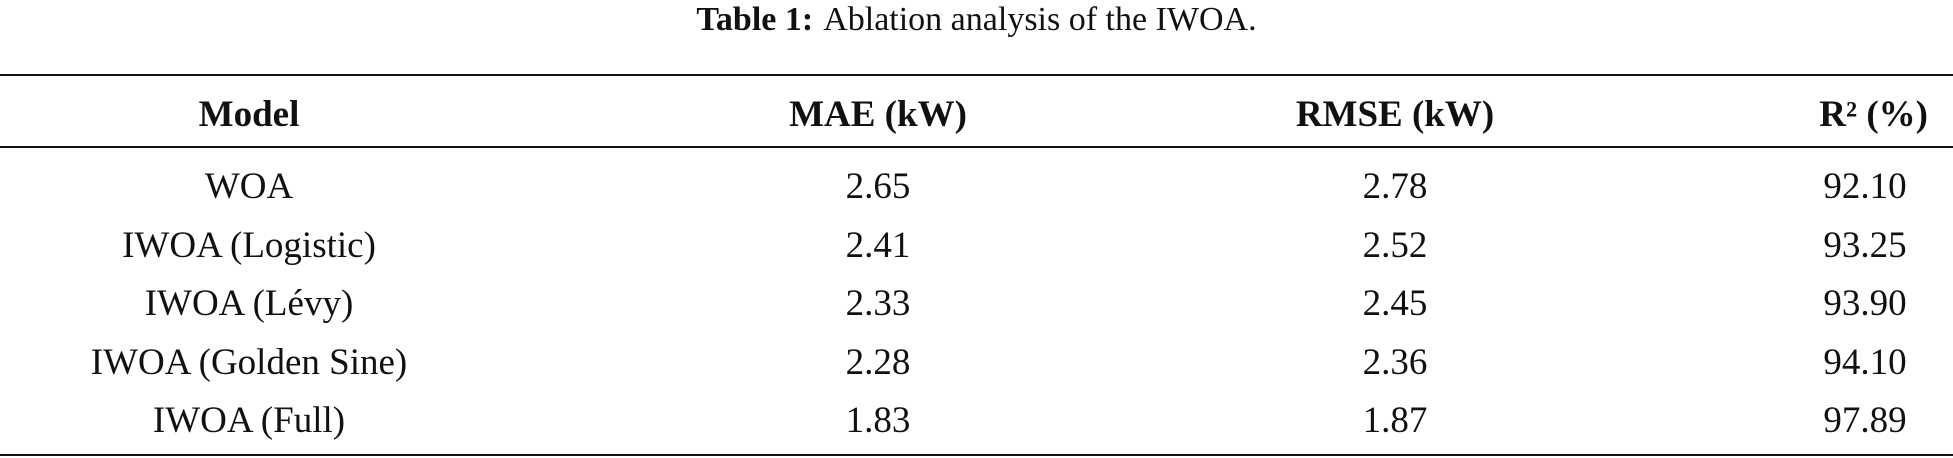 This screenshot has height=458, width=1953. What do you see at coordinates (1865, 362) in the screenshot?
I see `table-cell: 94.10` at bounding box center [1865, 362].